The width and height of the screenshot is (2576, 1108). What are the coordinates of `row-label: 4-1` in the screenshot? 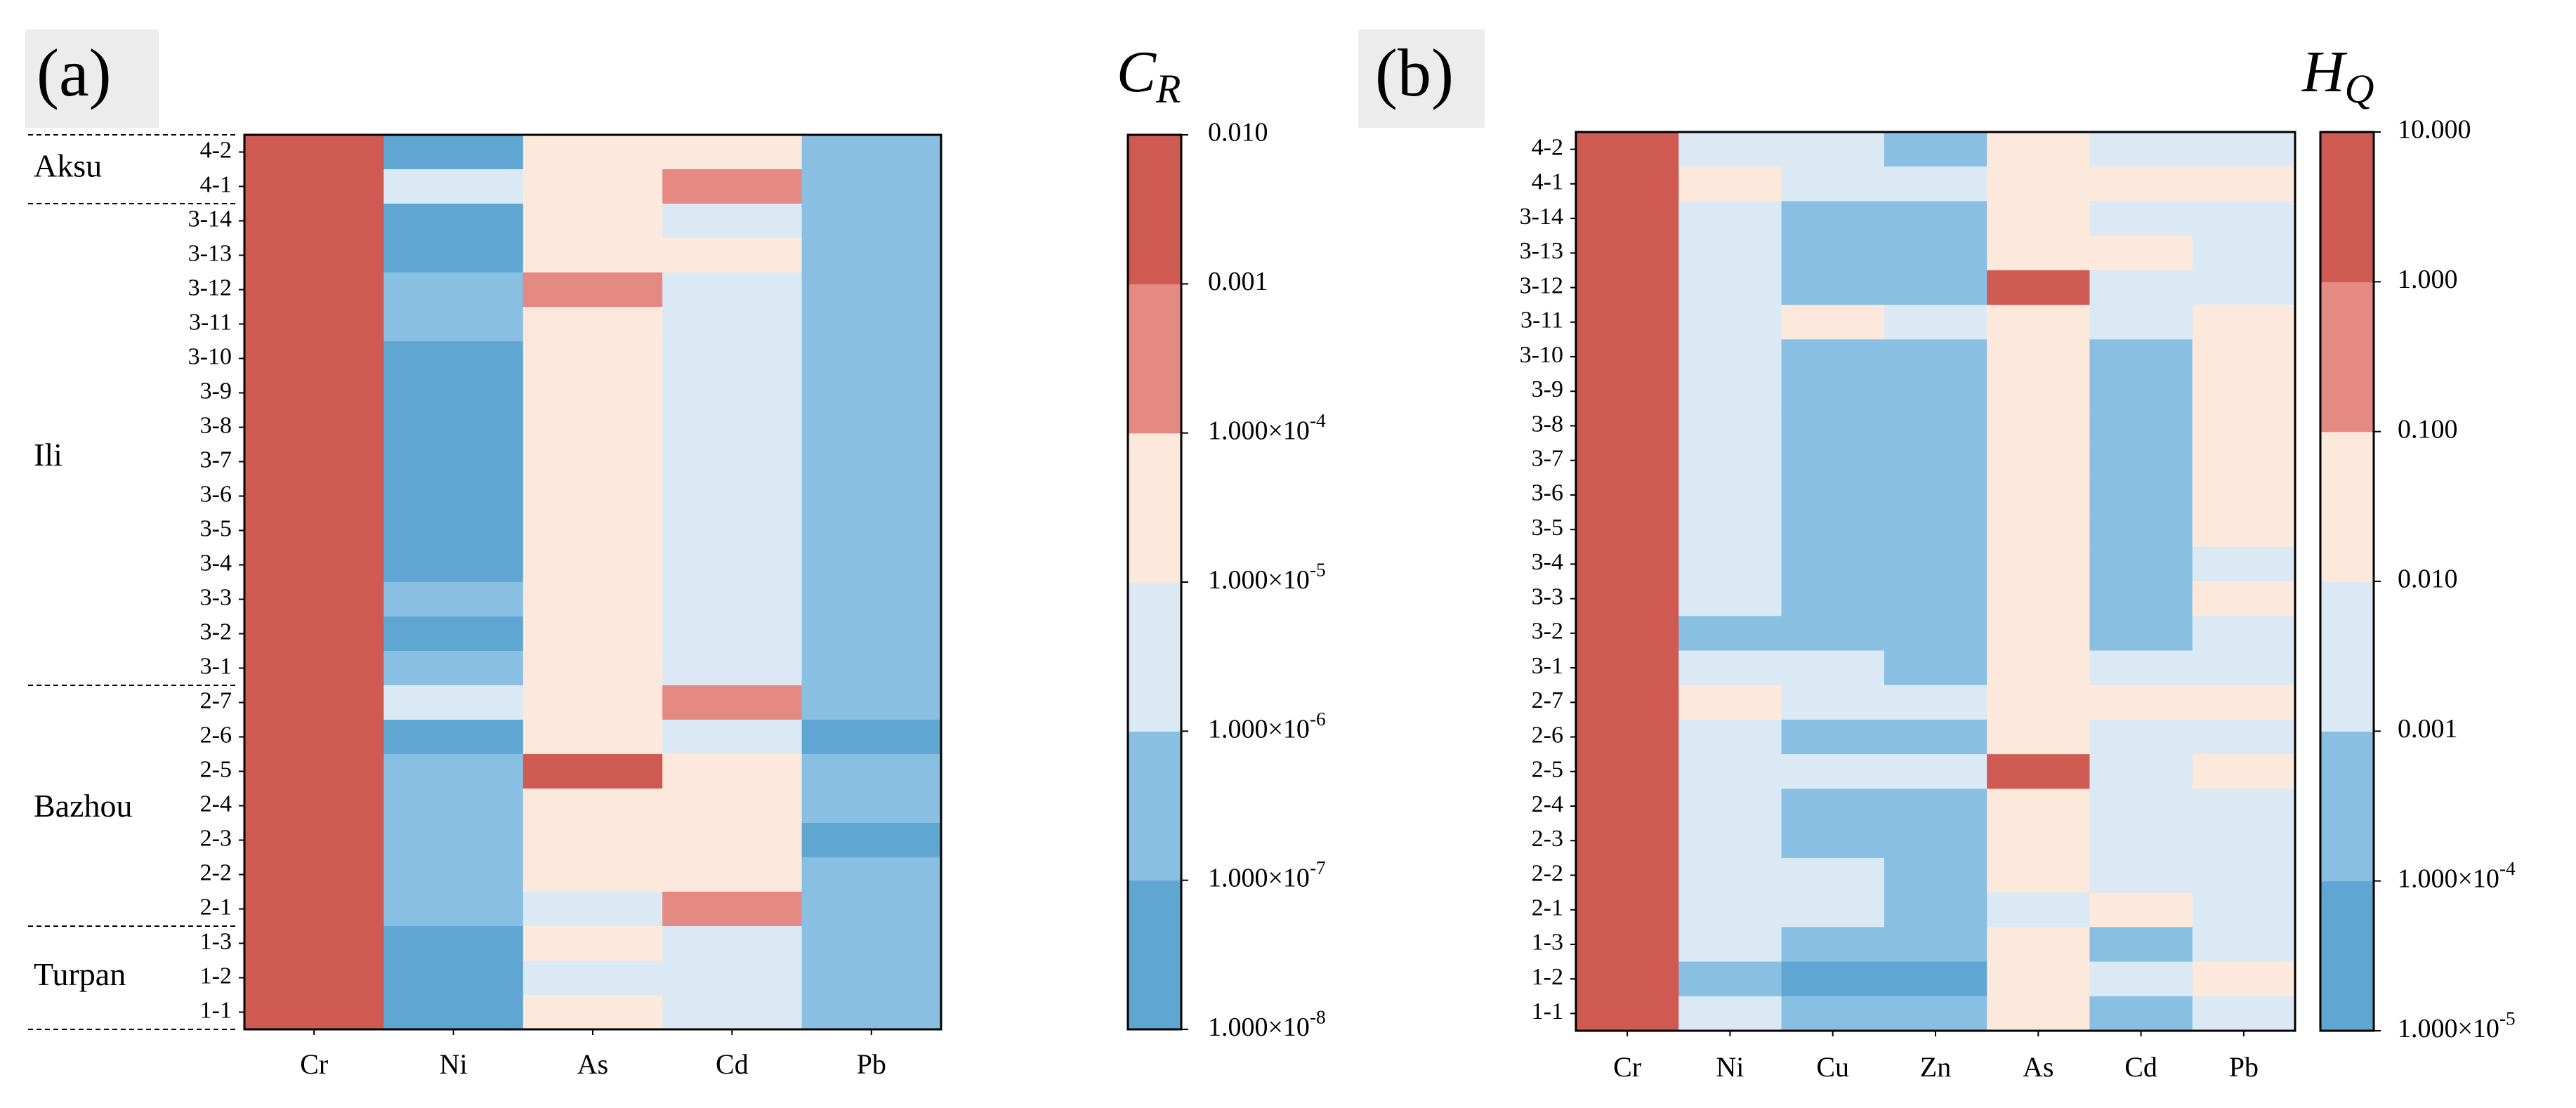 It's located at (1547, 182).